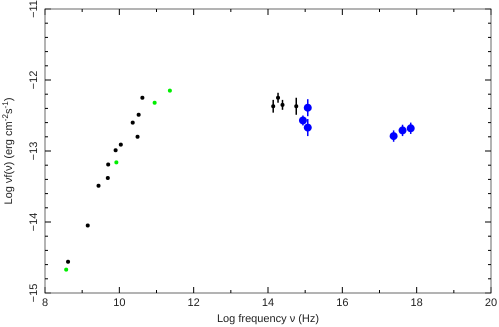  I want to click on y-tick-label: −15, so click(34, 293).